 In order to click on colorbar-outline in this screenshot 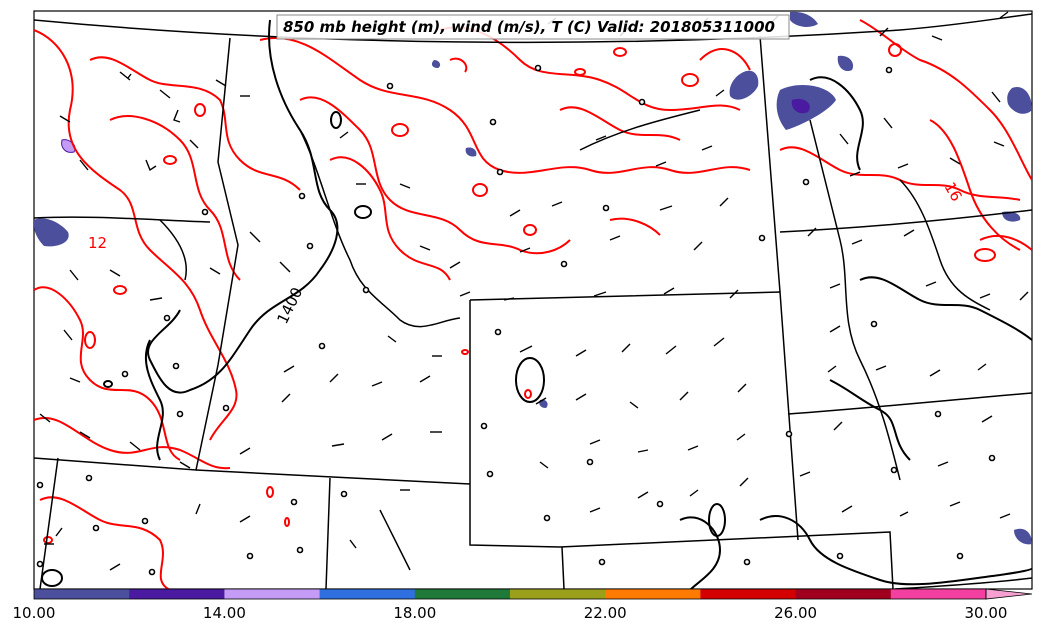, I will do `click(510, 594)`.